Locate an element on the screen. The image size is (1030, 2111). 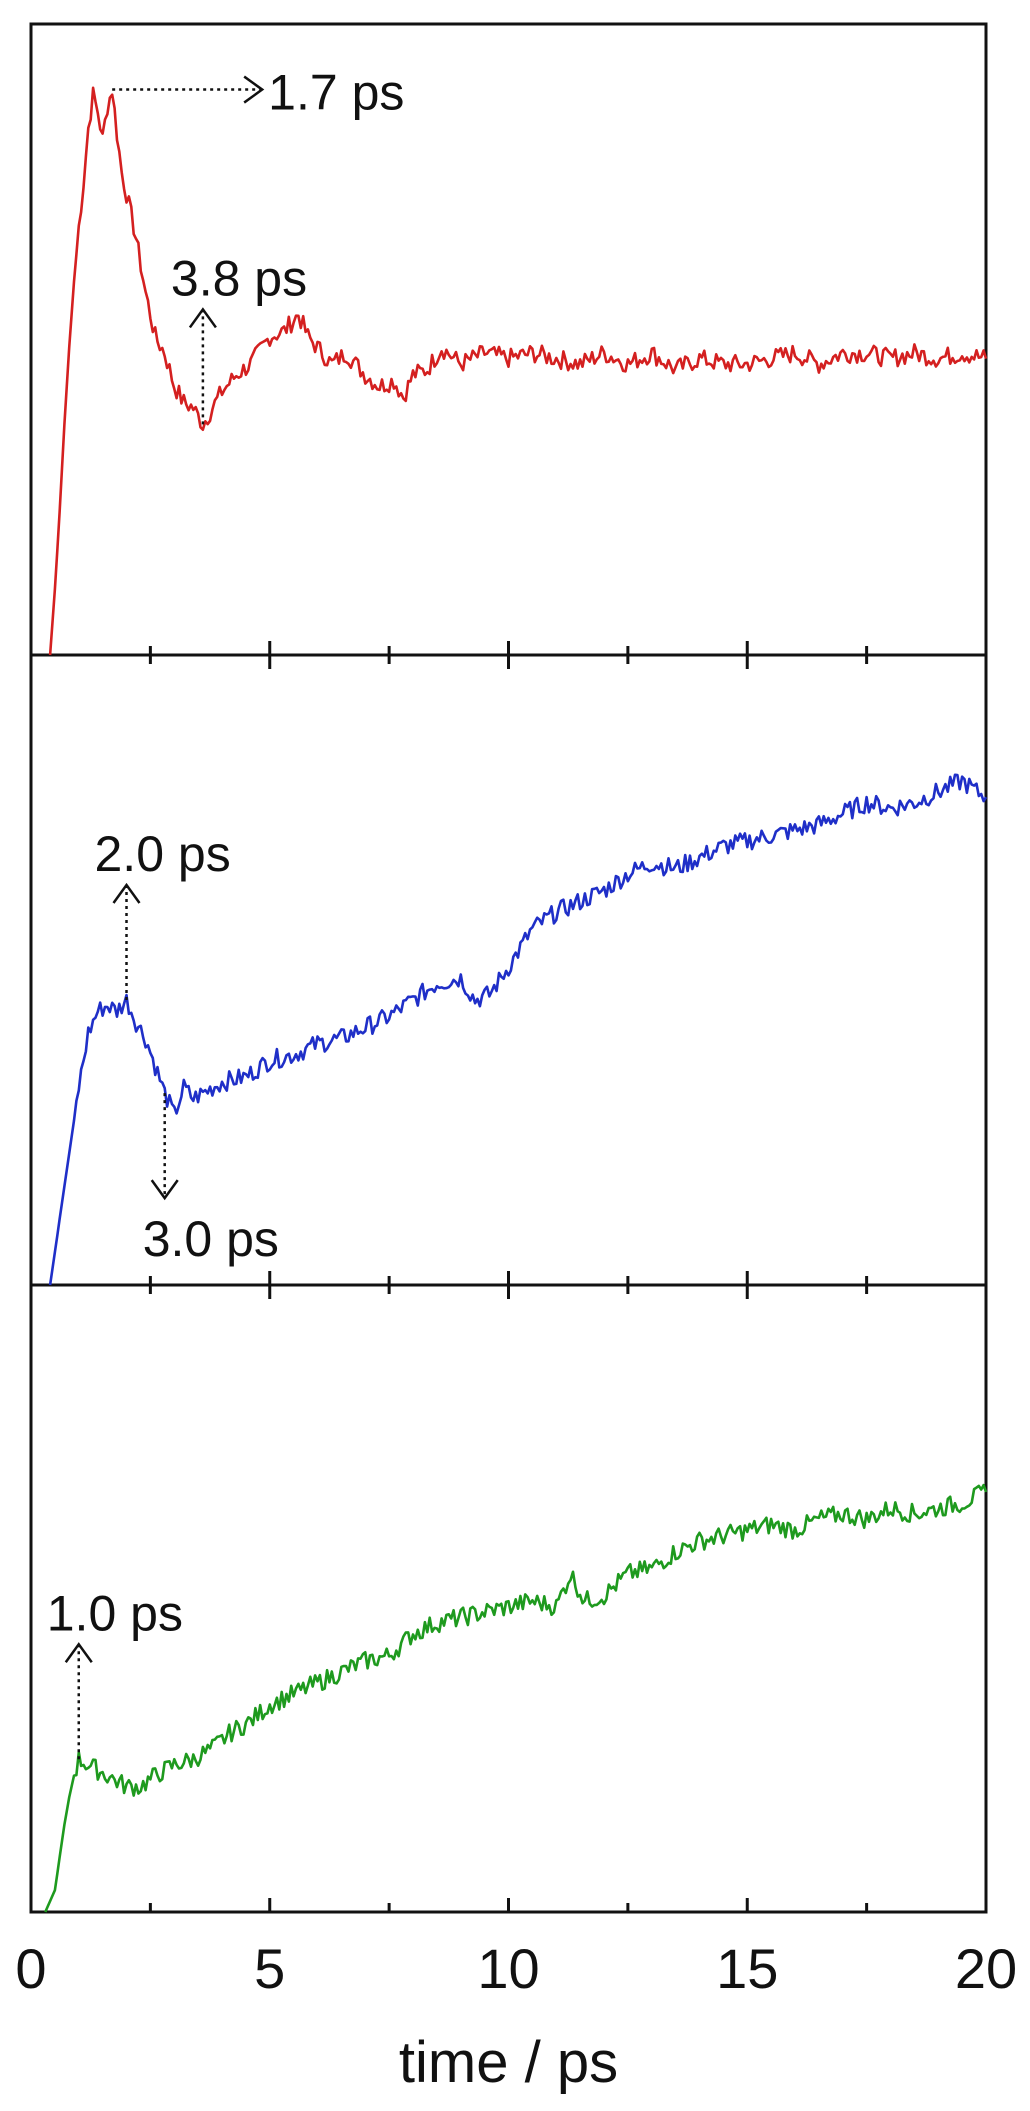
annotation-top-0: 1.7 ps is located at coordinates (258, 93).